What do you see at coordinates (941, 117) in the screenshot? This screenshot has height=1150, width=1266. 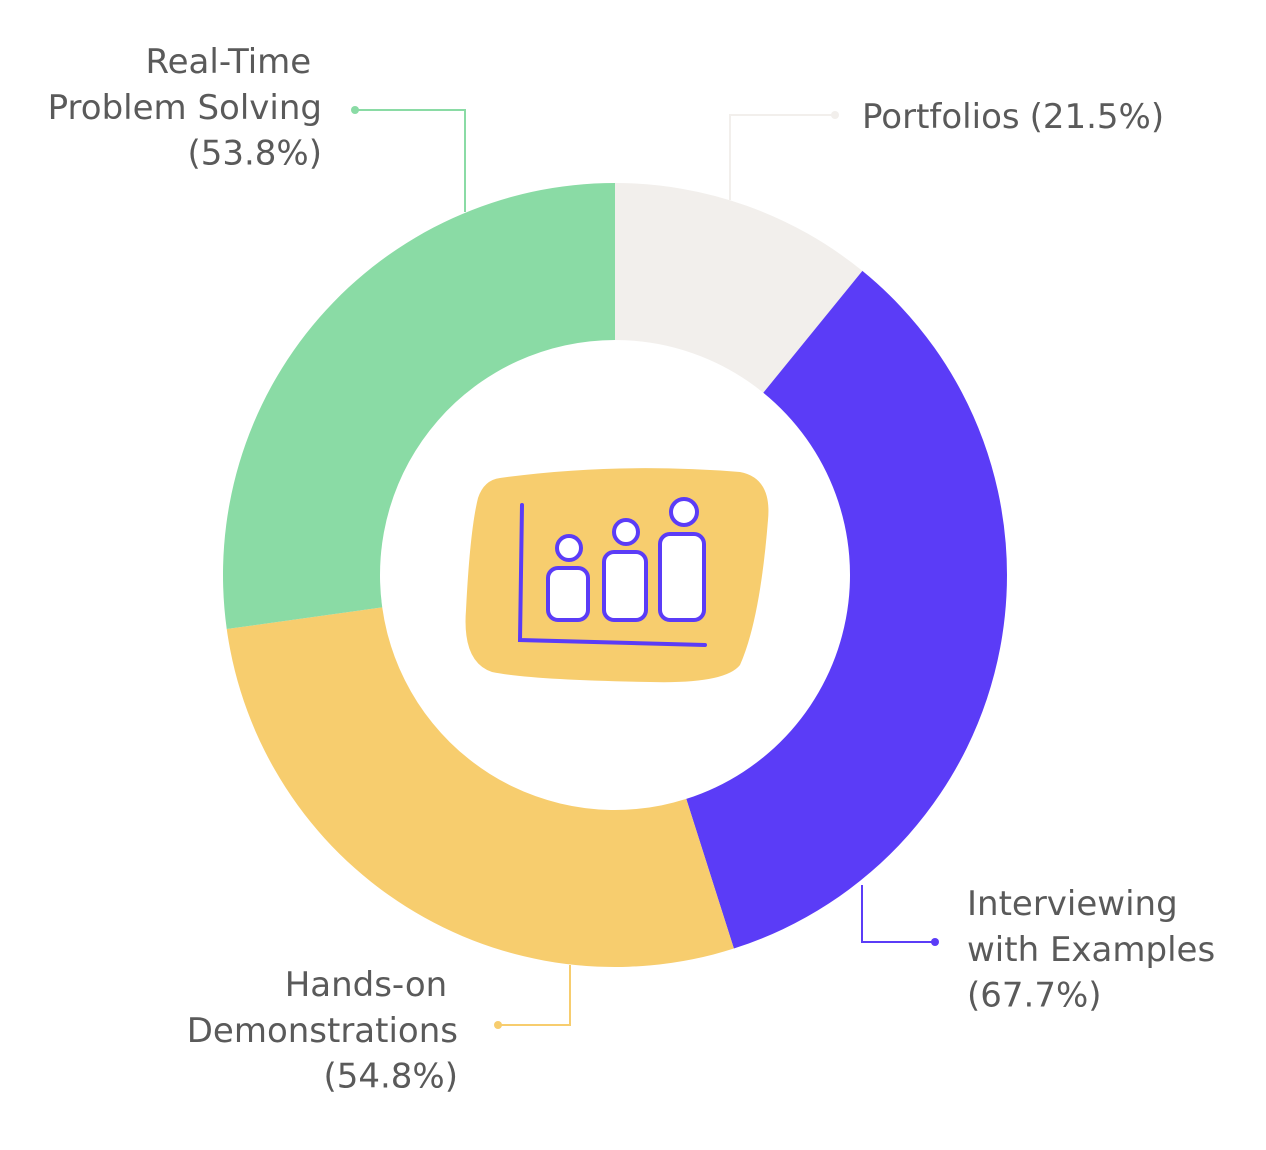 I see `category-label: Portfolios` at bounding box center [941, 117].